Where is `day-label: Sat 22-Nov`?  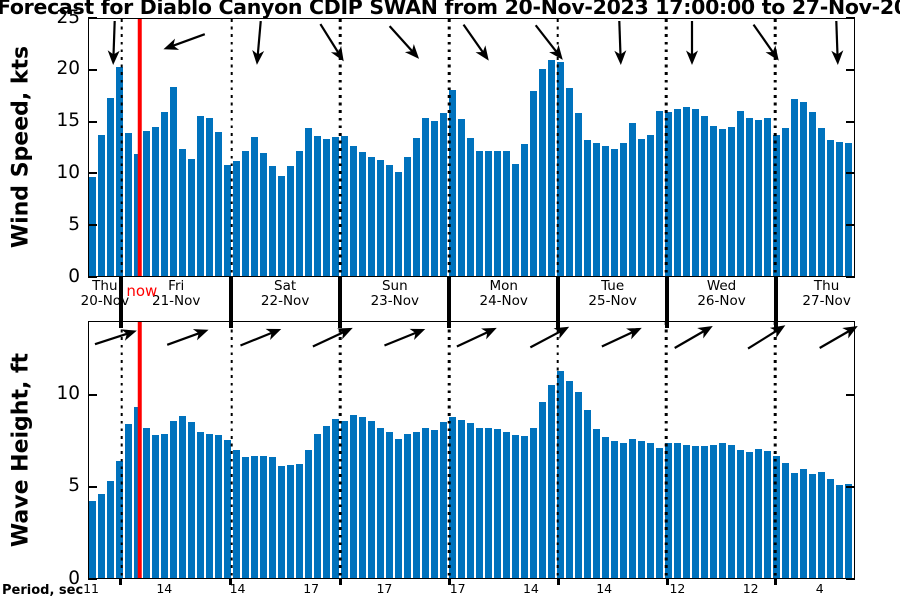 day-label: Sat 22-Nov is located at coordinates (285, 293).